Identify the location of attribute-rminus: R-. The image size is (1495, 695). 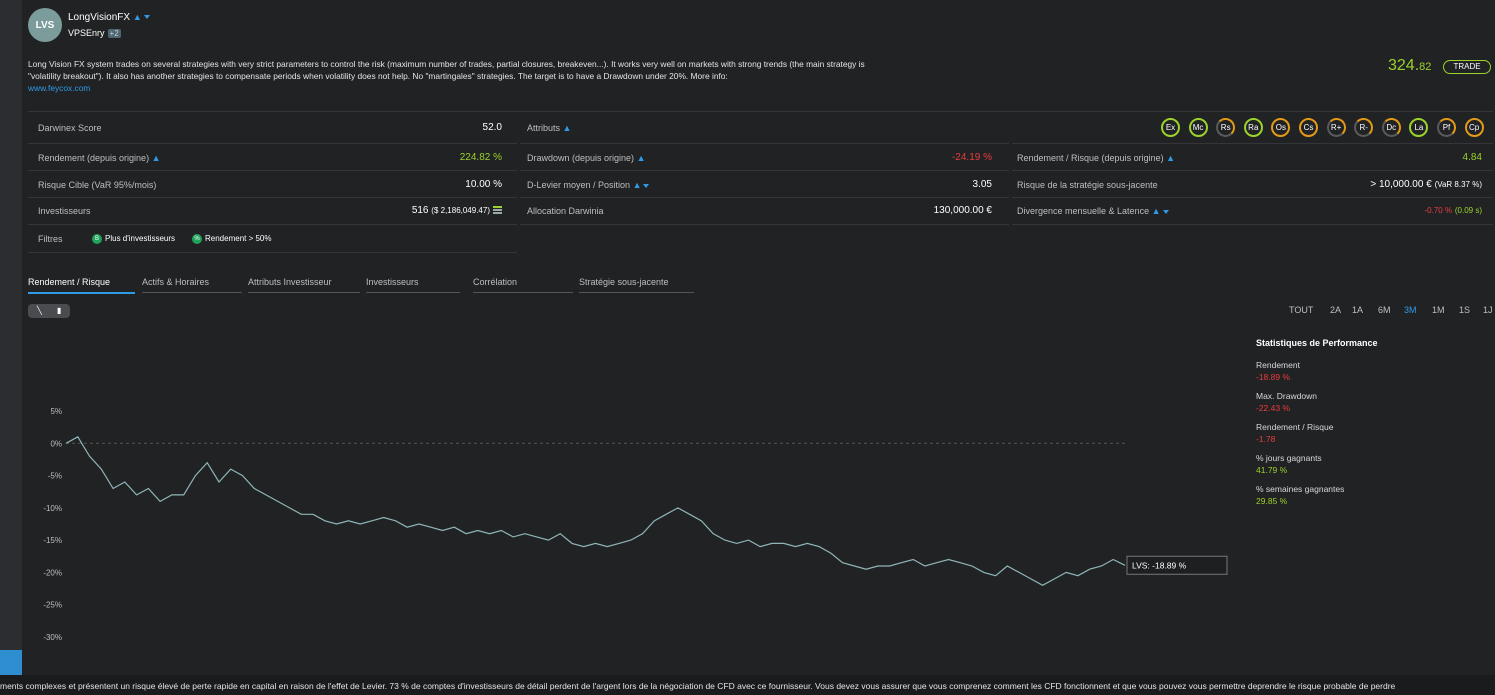
(1364, 127).